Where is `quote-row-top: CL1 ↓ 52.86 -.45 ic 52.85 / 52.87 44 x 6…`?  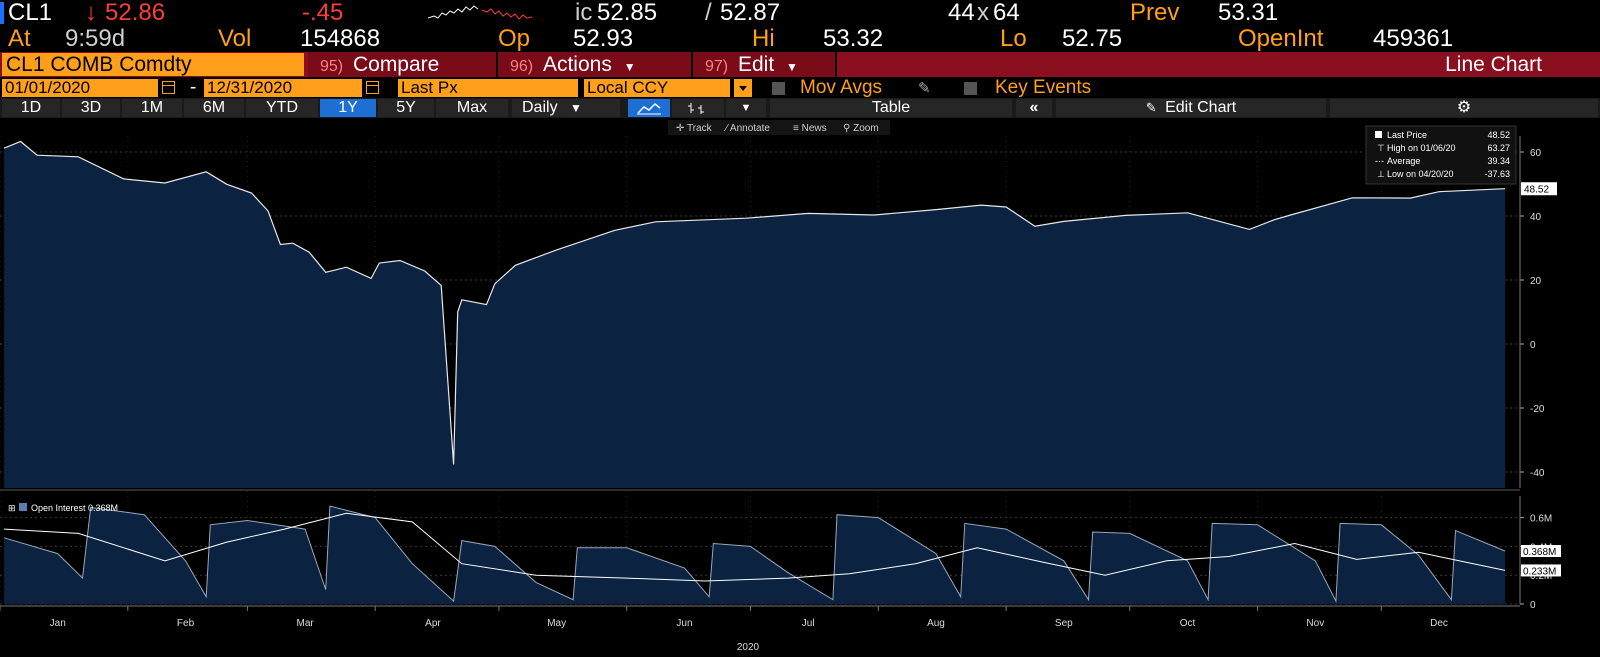
quote-row-top: CL1 ↓ 52.86 -.45 ic 52.85 / 52.87 44 x 6… is located at coordinates (800, 13).